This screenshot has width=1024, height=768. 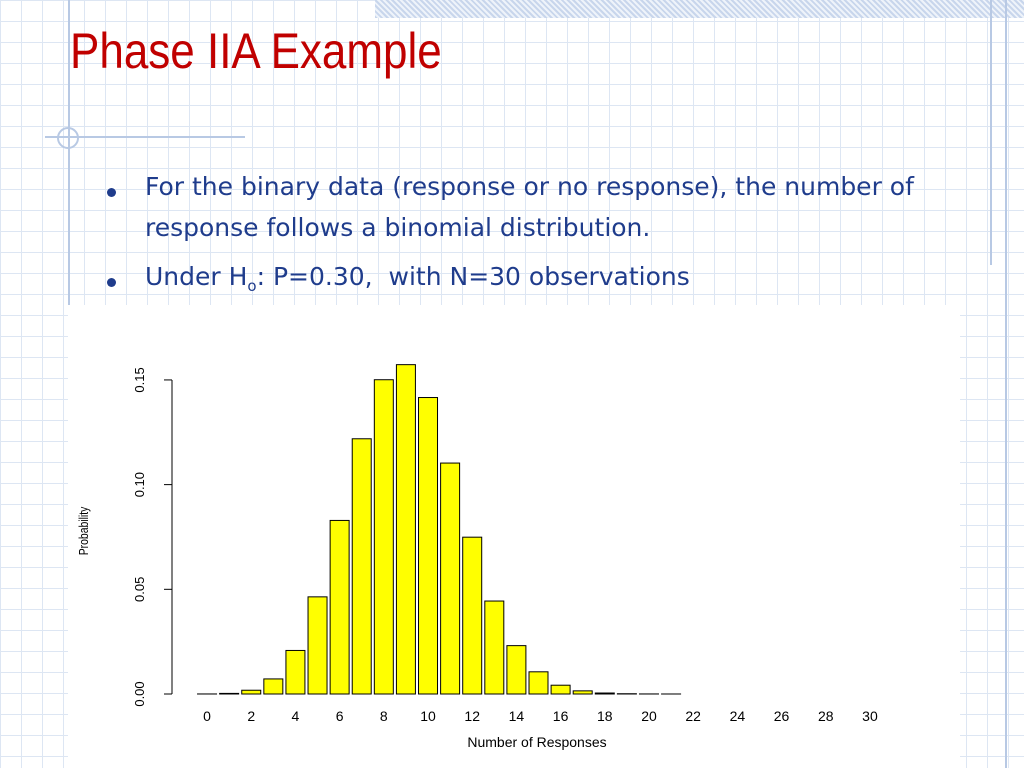 What do you see at coordinates (139, 484) in the screenshot?
I see `y-tick-label: 0.10` at bounding box center [139, 484].